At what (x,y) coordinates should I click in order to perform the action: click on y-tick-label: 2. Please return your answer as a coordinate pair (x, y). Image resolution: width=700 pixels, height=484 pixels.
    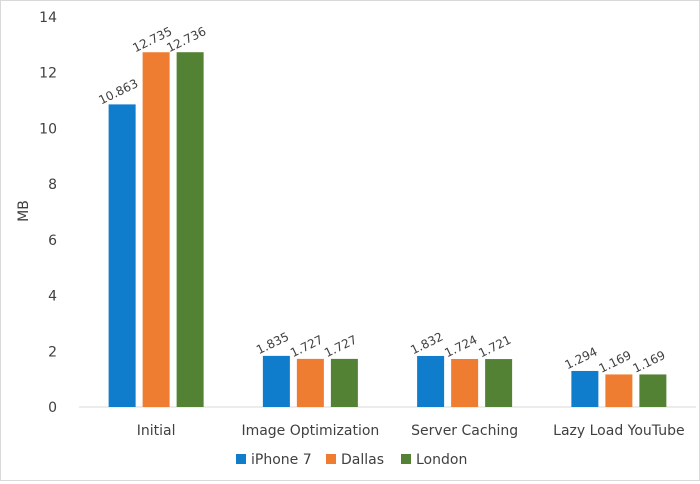
    Looking at the image, I should click on (52, 352).